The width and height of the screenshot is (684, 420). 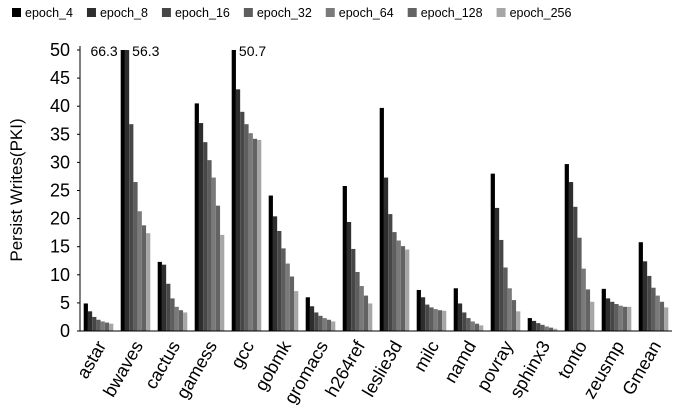 I want to click on legend-label: epoch_128, so click(x=452, y=13).